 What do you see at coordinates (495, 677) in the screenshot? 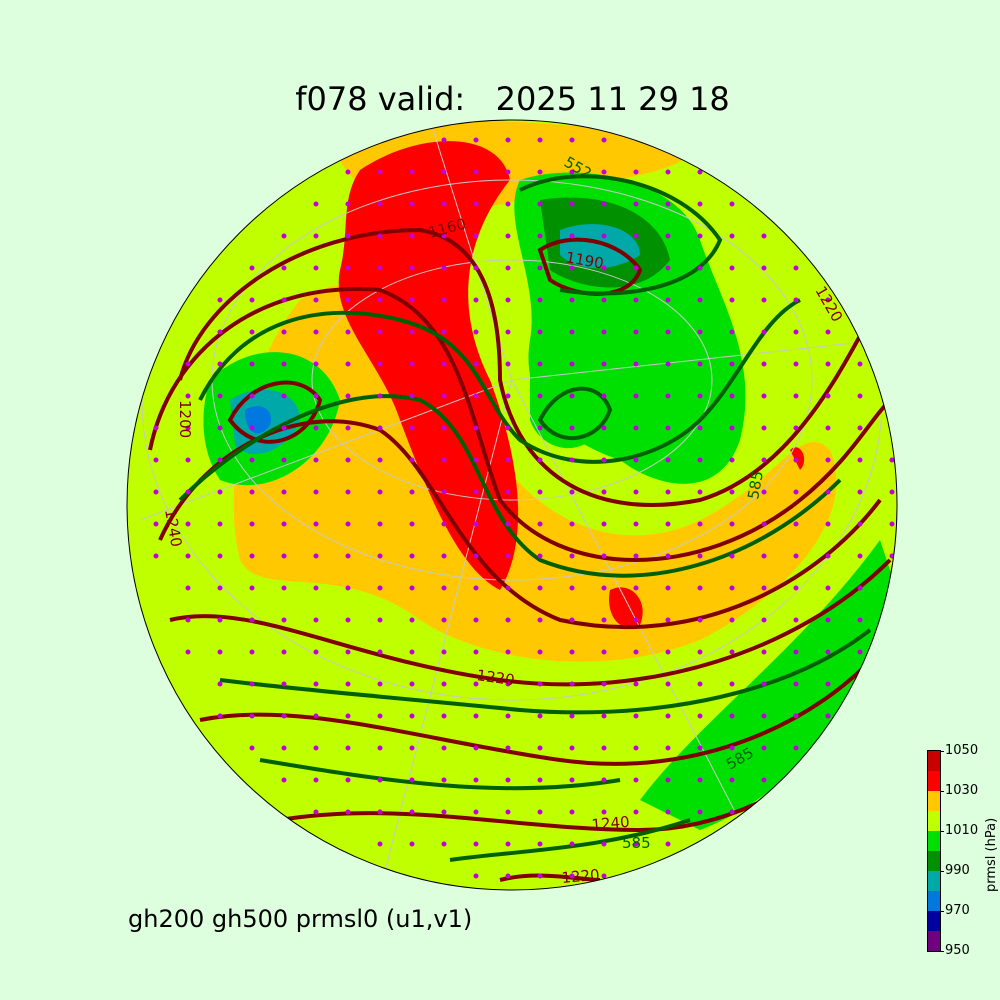
I see `contour-label: 1220` at bounding box center [495, 677].